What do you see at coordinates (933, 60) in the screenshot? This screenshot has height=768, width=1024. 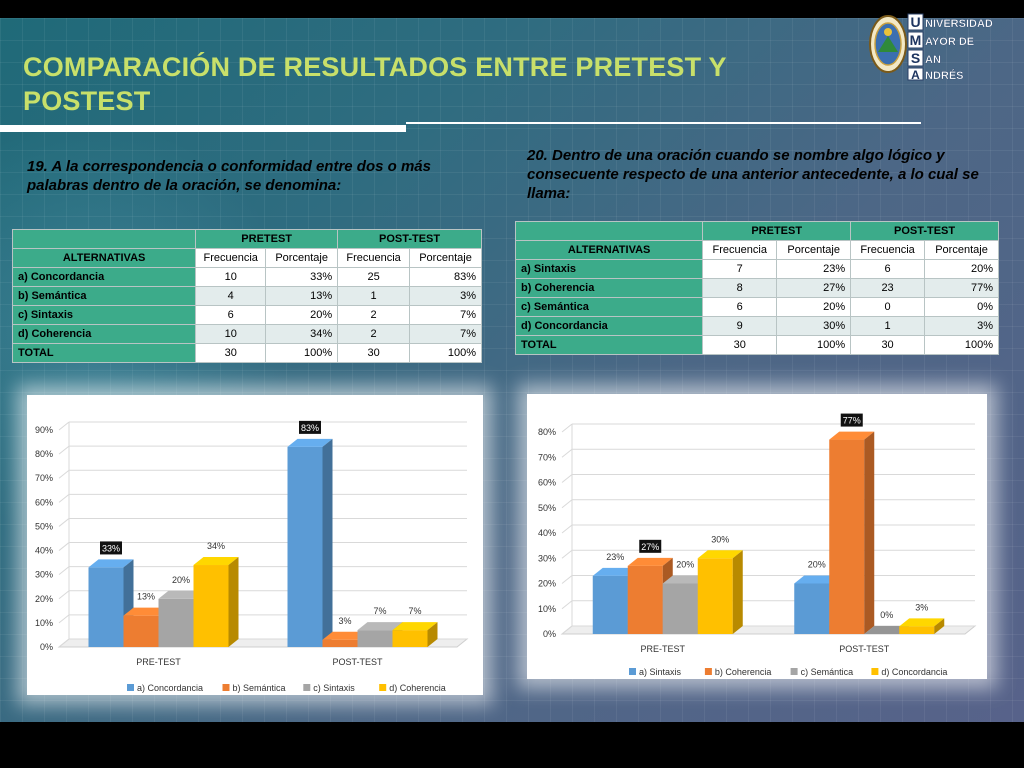 I see `logo-line-3: AN` at bounding box center [933, 60].